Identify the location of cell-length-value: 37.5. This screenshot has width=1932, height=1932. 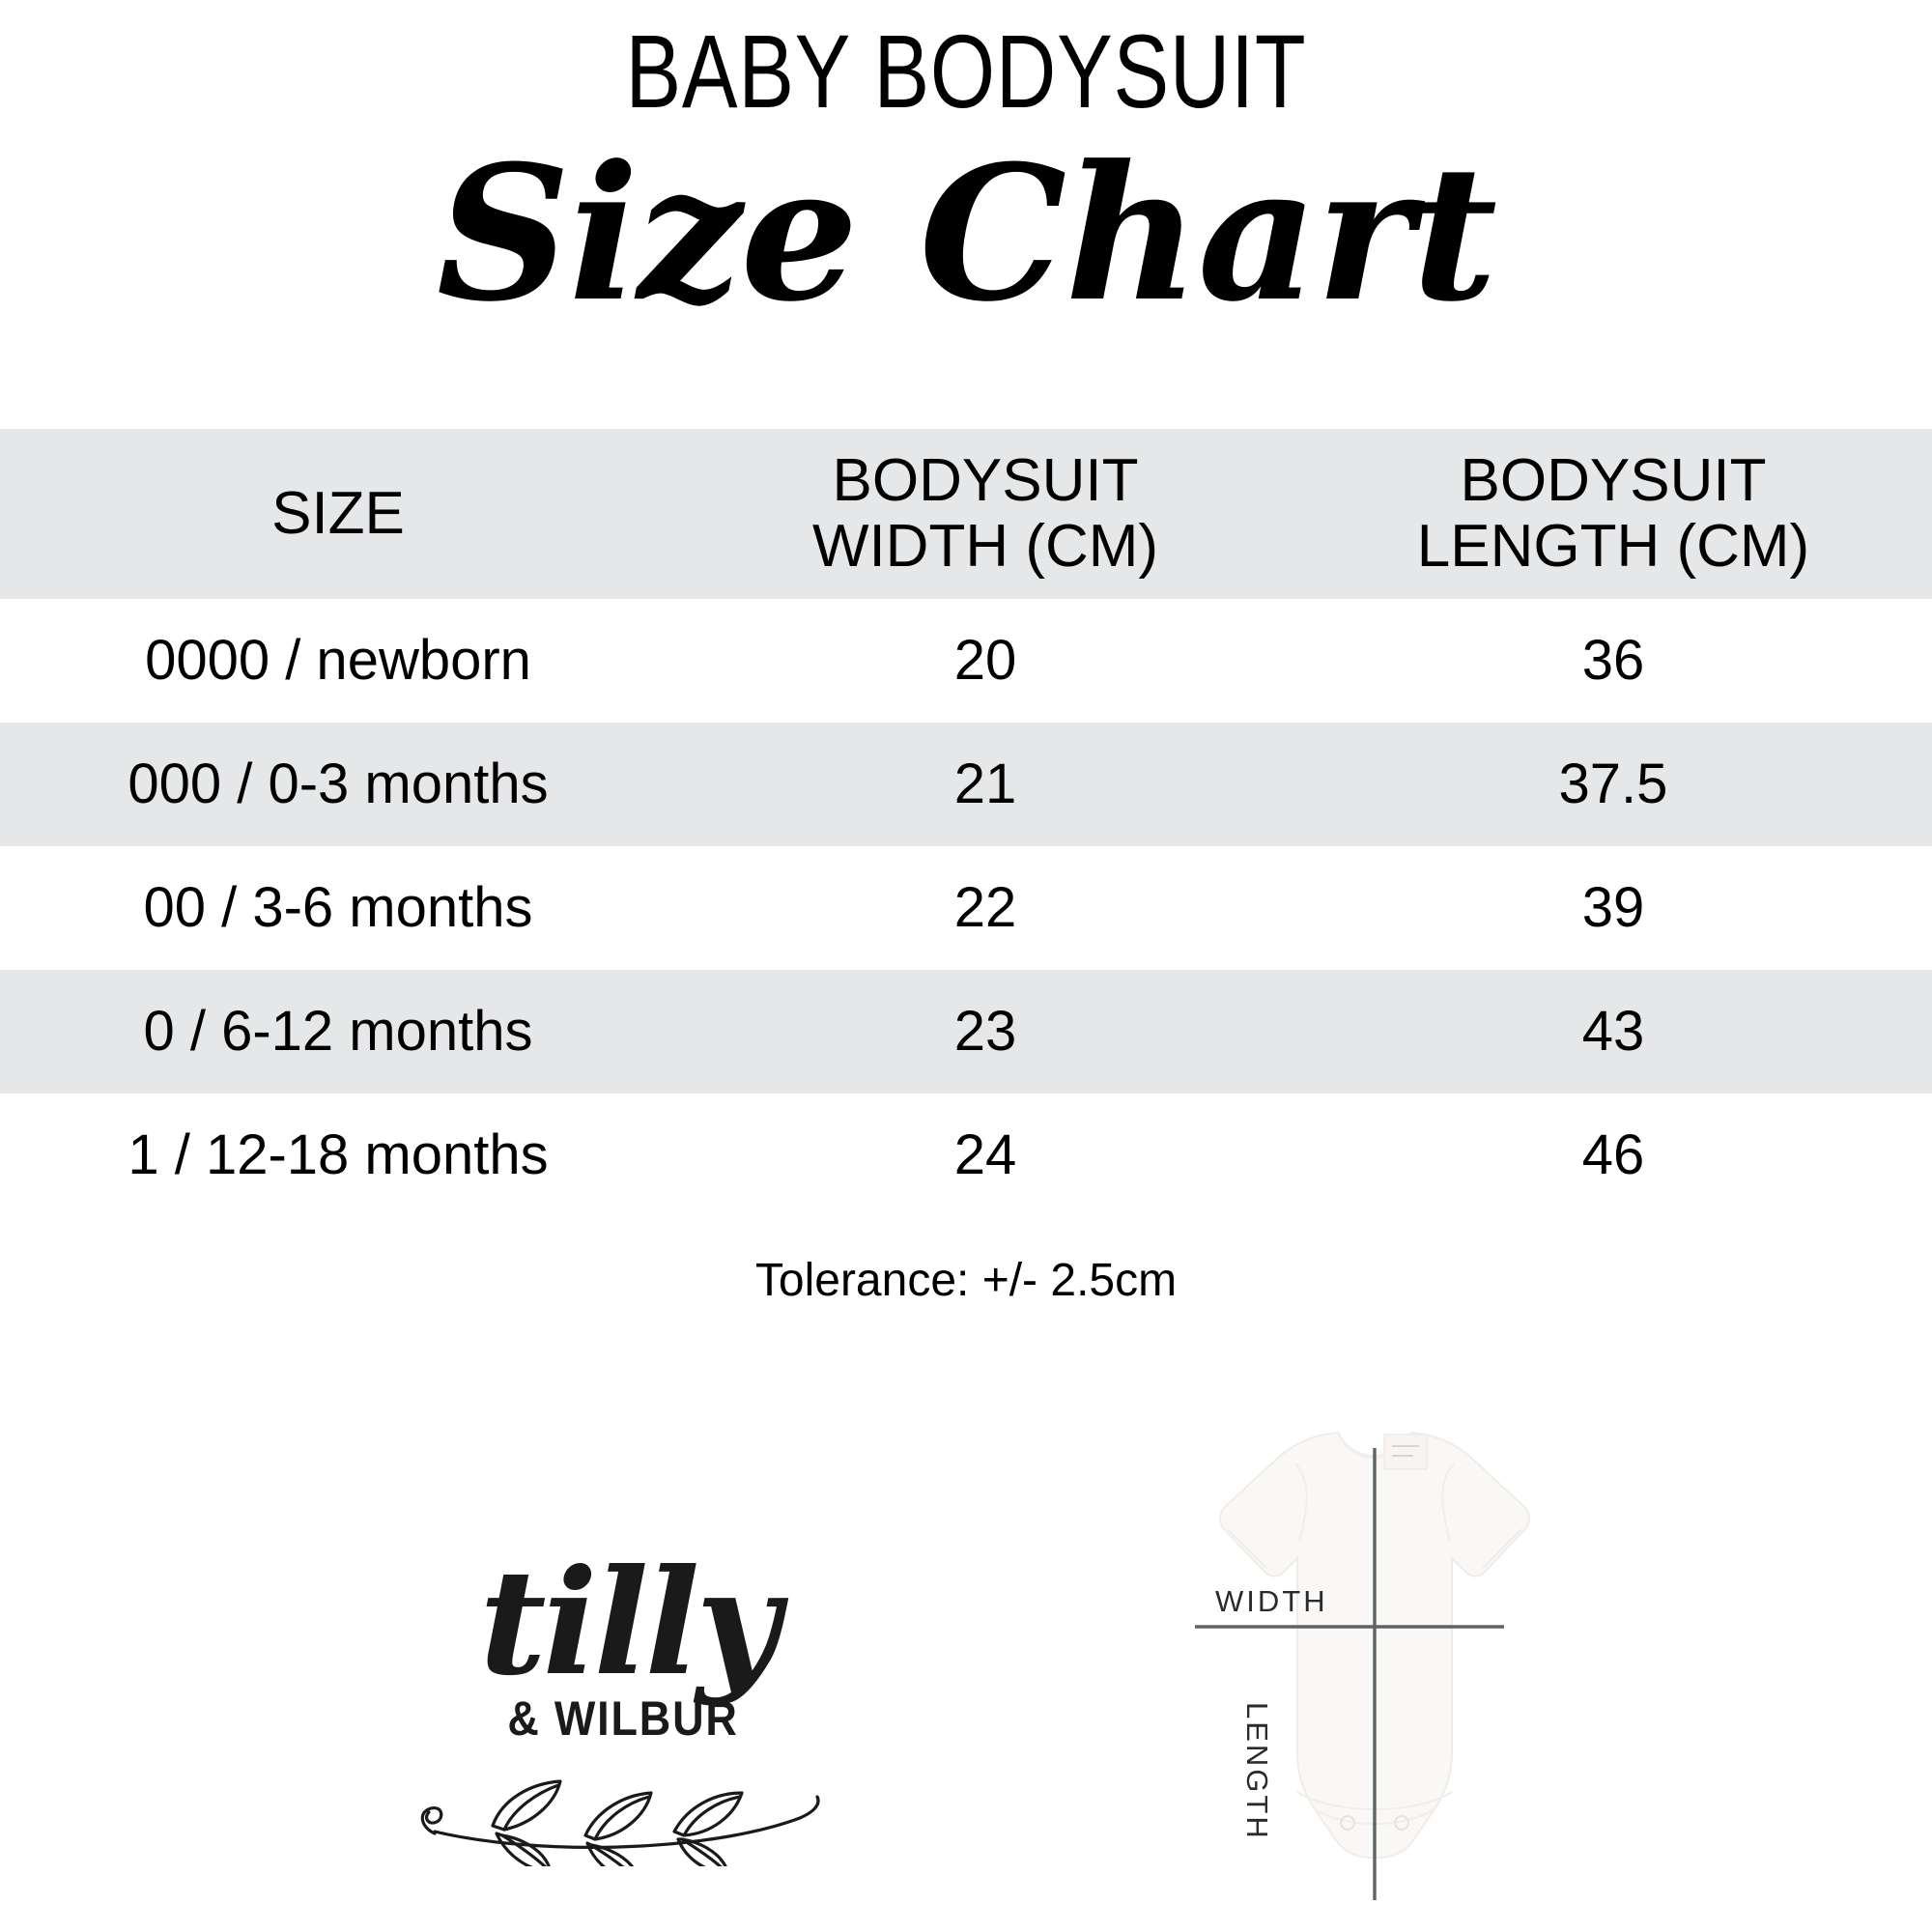
(1613, 784).